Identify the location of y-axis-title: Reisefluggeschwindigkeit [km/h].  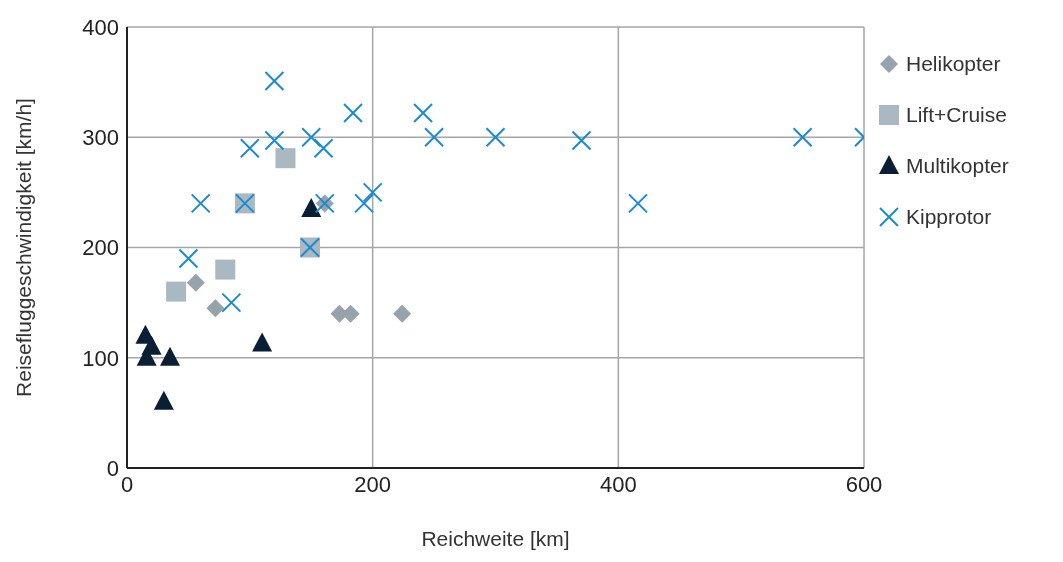
(24, 247).